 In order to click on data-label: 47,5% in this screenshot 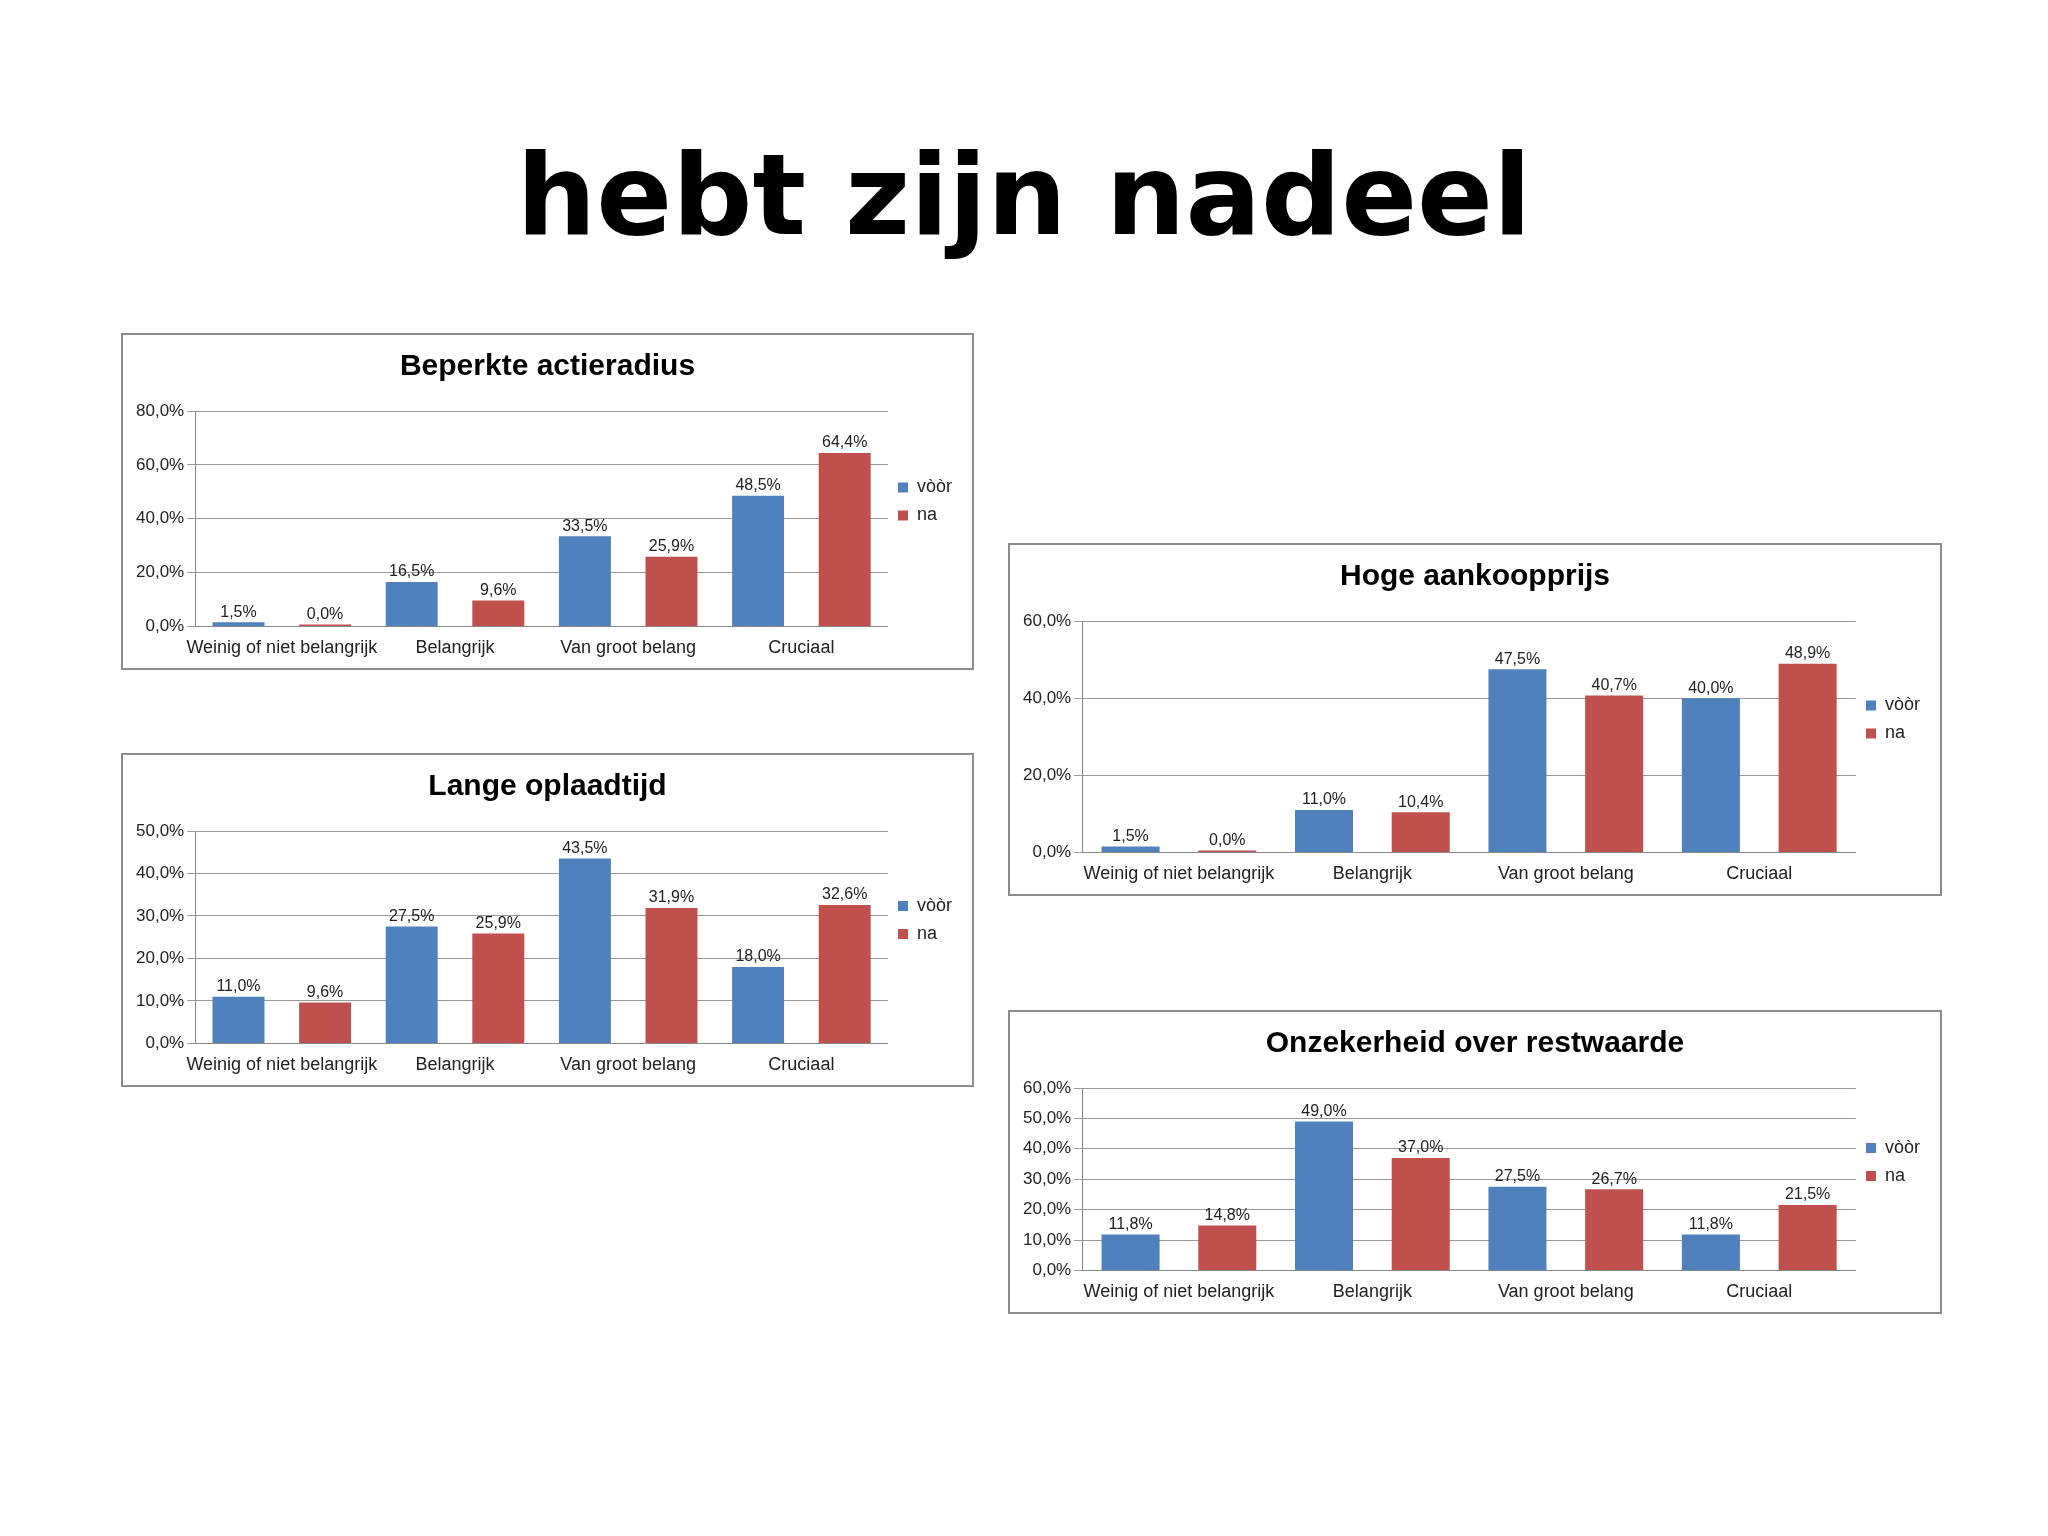, I will do `click(1517, 658)`.